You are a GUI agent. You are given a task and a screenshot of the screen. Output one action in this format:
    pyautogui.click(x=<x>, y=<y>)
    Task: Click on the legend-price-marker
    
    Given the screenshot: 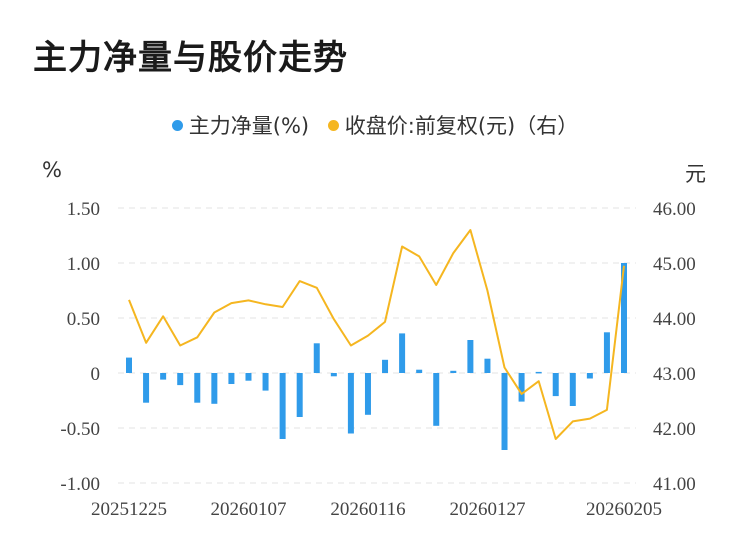 What is the action you would take?
    pyautogui.click(x=333, y=125)
    